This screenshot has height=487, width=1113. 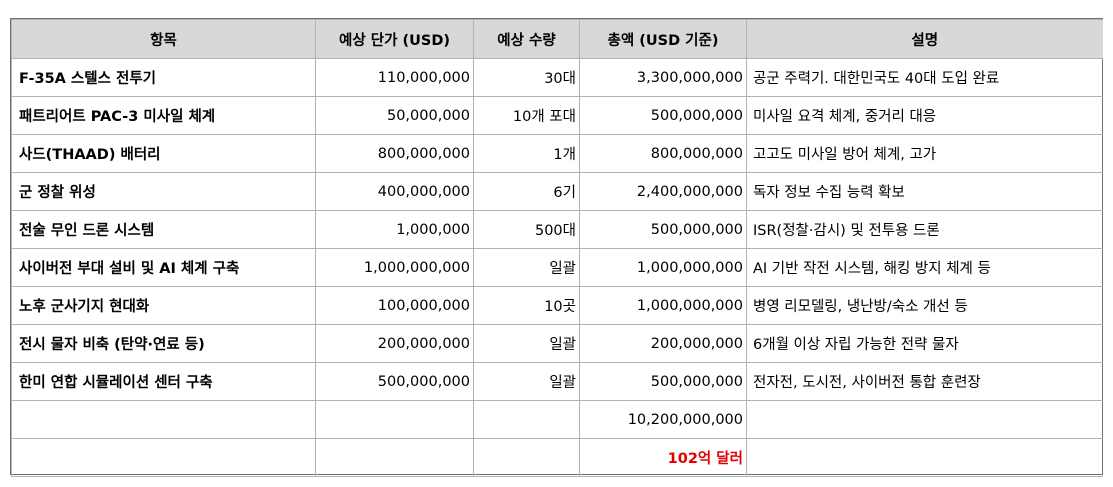 I want to click on cell-total: 2,400,000,000, so click(x=663, y=191).